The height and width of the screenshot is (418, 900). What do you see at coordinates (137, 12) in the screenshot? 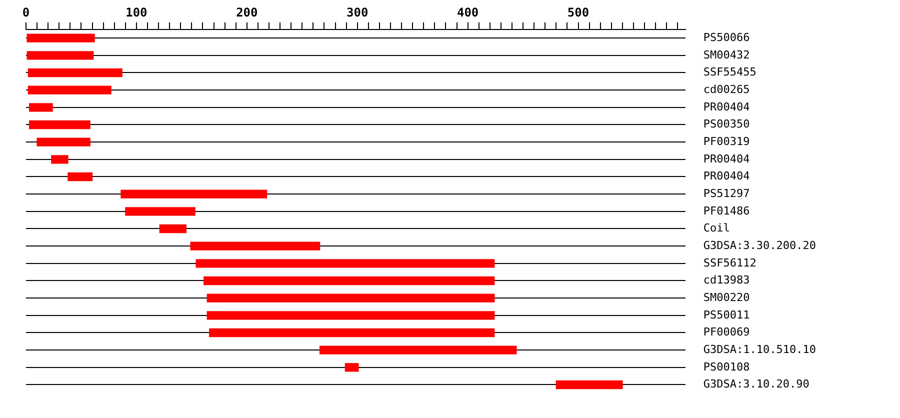
I see `x-tick-label: 100` at bounding box center [137, 12].